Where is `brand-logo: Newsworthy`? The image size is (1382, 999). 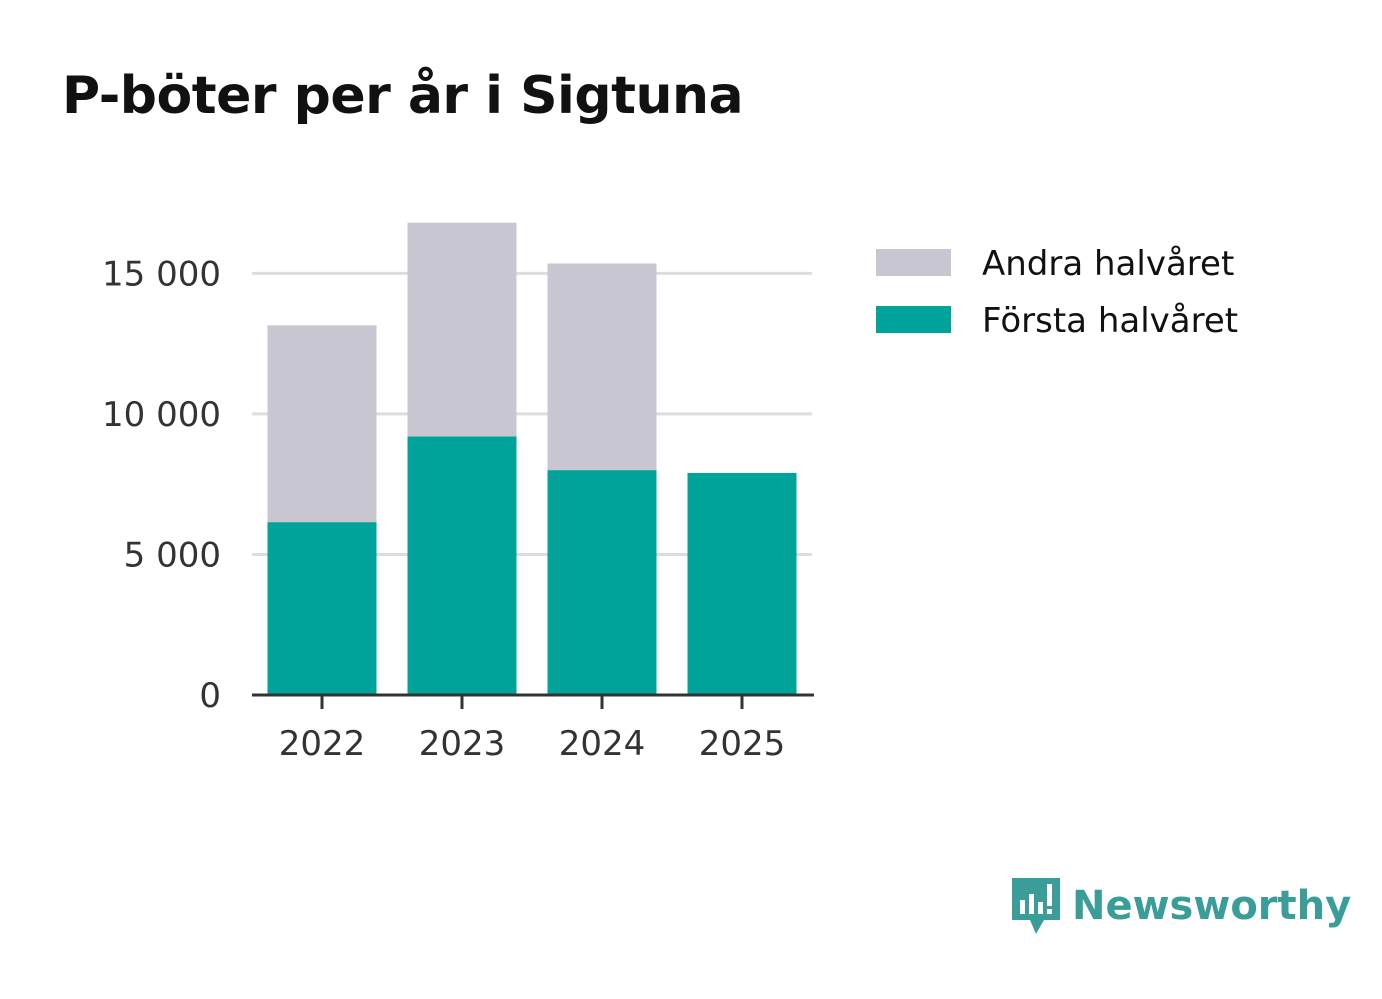 brand-logo: Newsworthy is located at coordinates (1180, 906).